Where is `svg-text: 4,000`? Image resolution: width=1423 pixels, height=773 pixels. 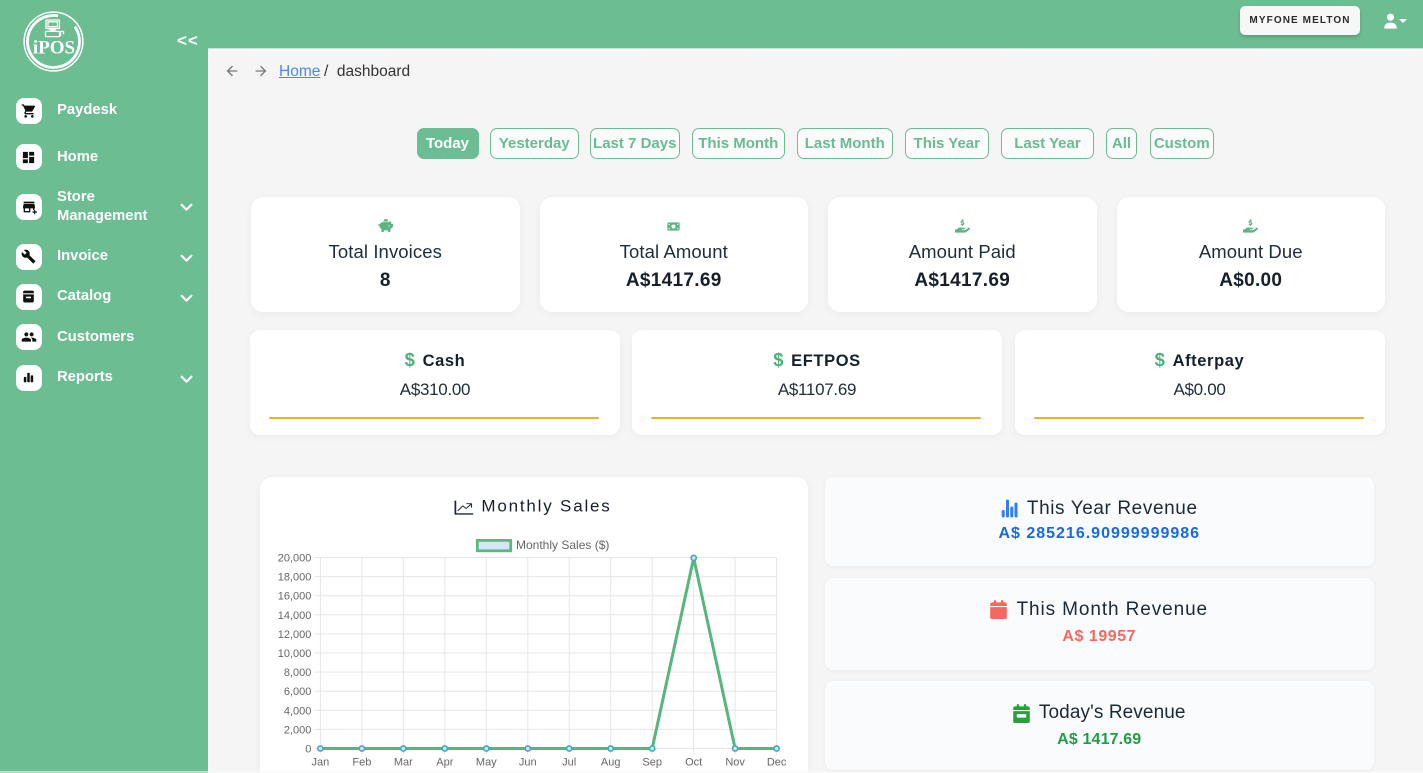
svg-text: 4,000 is located at coordinates (297, 711).